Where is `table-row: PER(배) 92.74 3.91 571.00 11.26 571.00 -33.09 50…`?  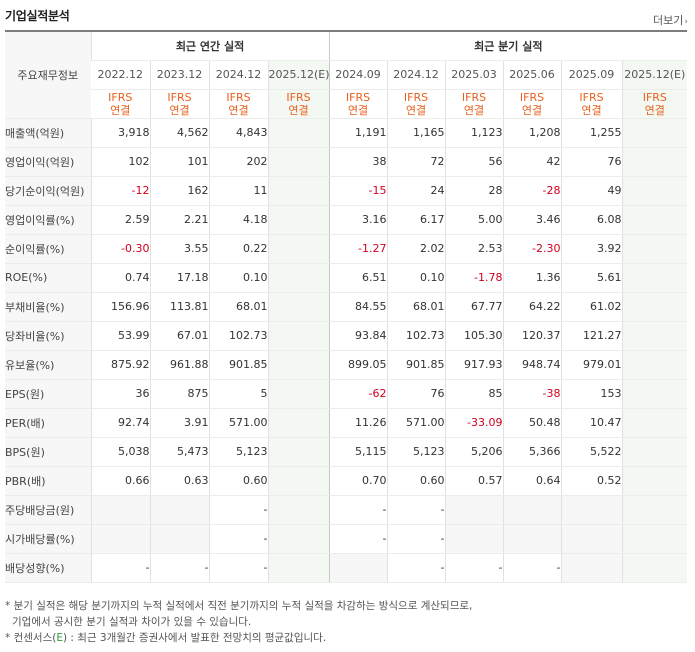 table-row: PER(배) 92.74 3.91 571.00 11.26 571.00 -33.09 50… is located at coordinates (346, 423).